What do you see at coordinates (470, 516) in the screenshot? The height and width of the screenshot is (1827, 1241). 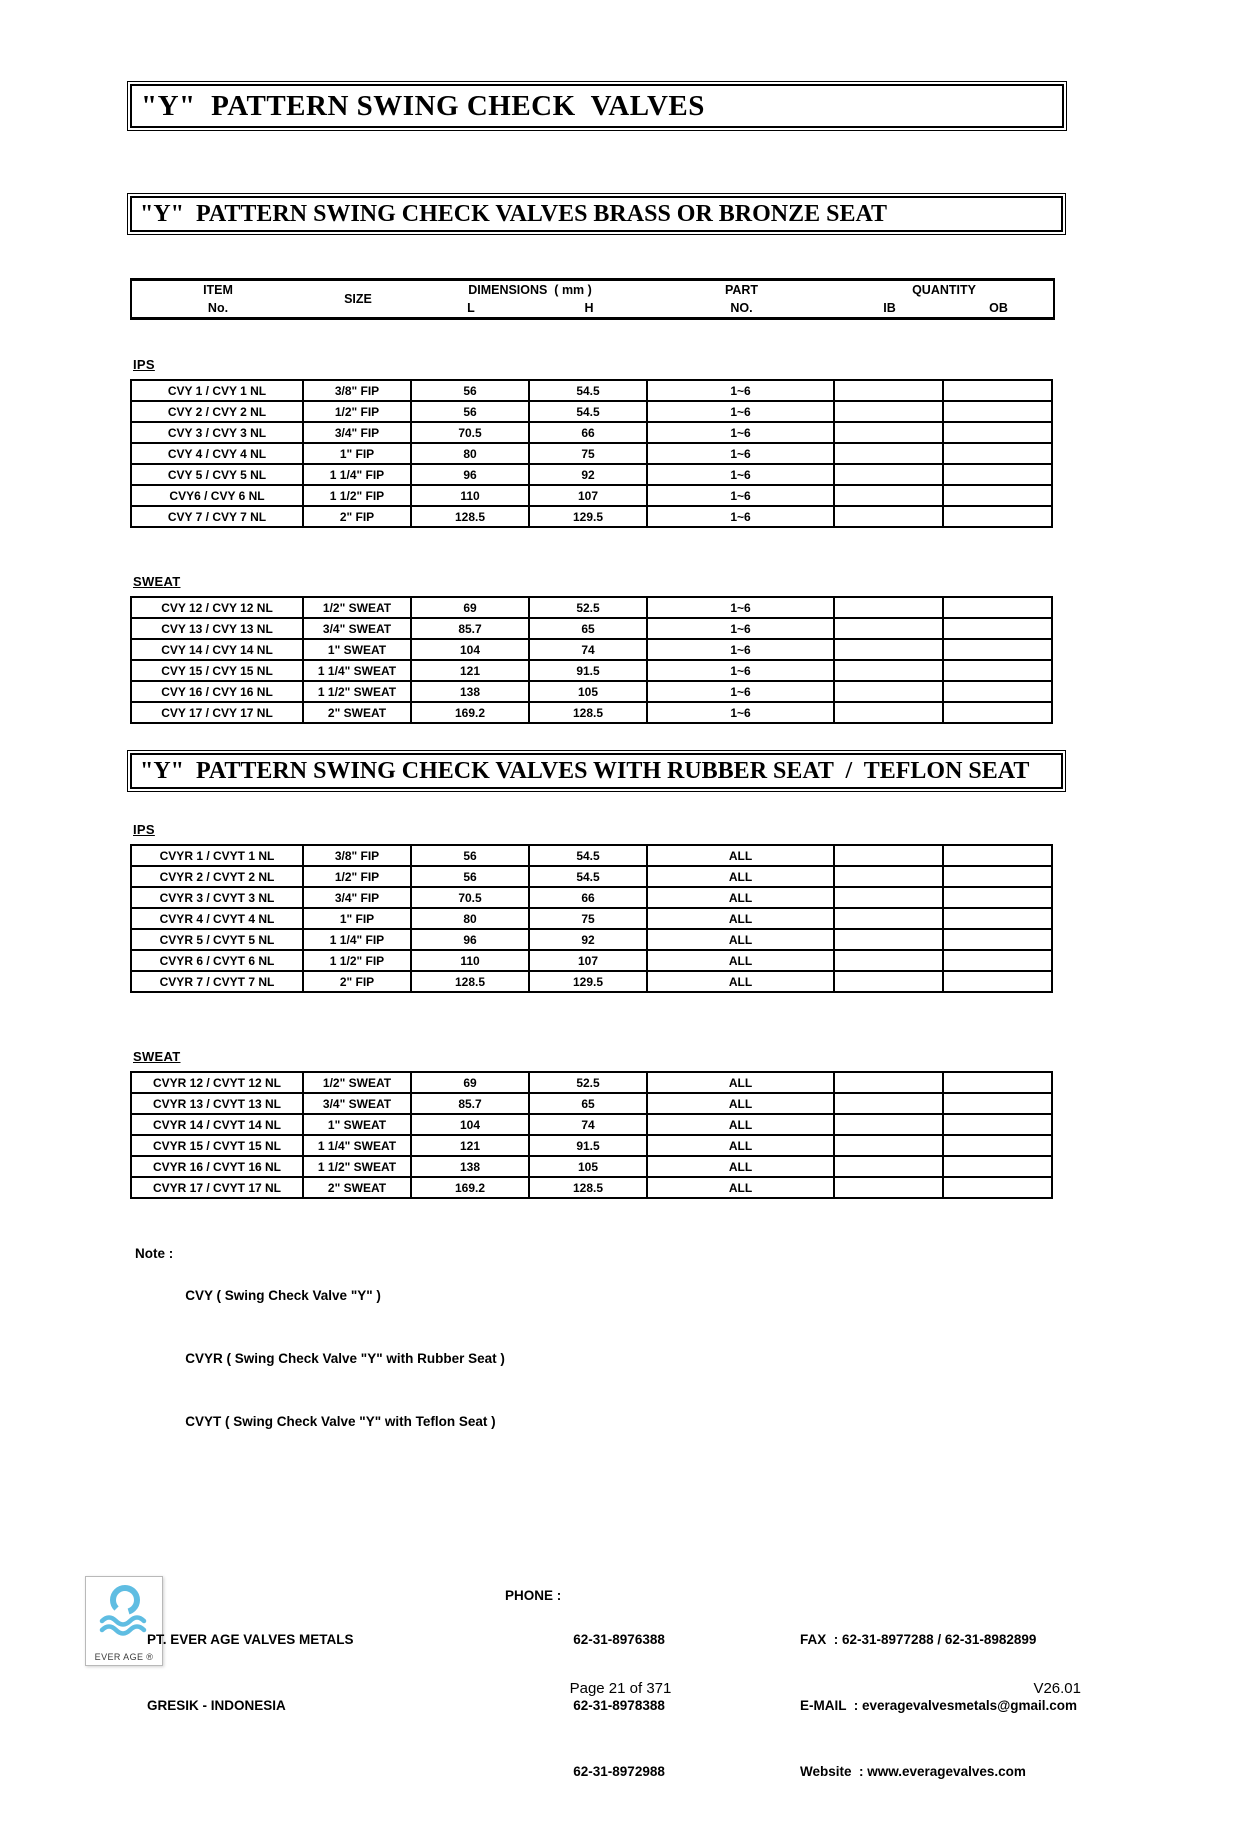 I see `table-cell: 128.5` at bounding box center [470, 516].